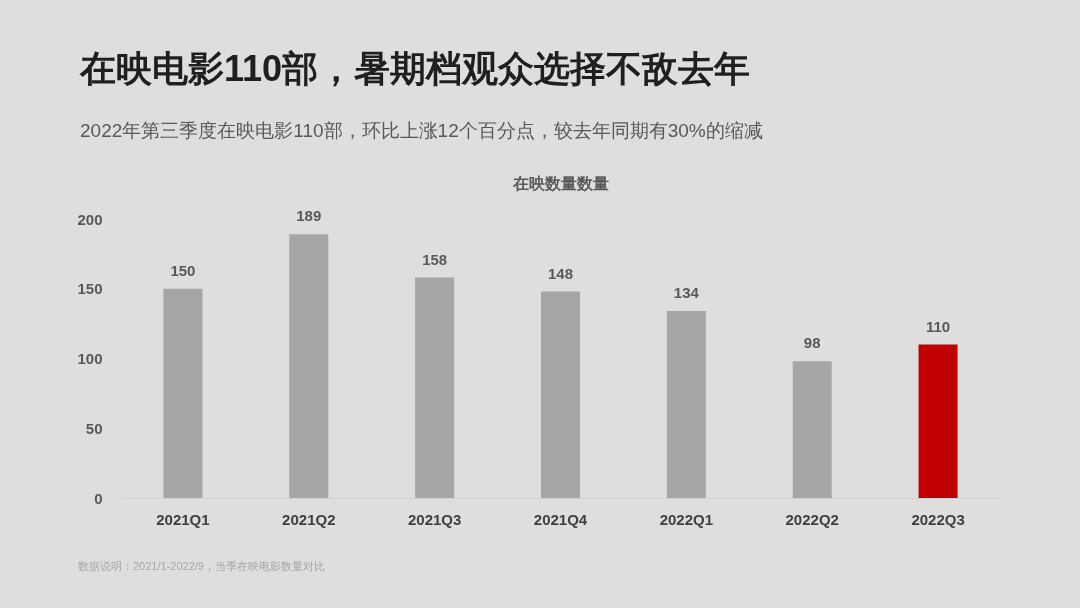  What do you see at coordinates (94, 428) in the screenshot?
I see `y-tick-label: 50` at bounding box center [94, 428].